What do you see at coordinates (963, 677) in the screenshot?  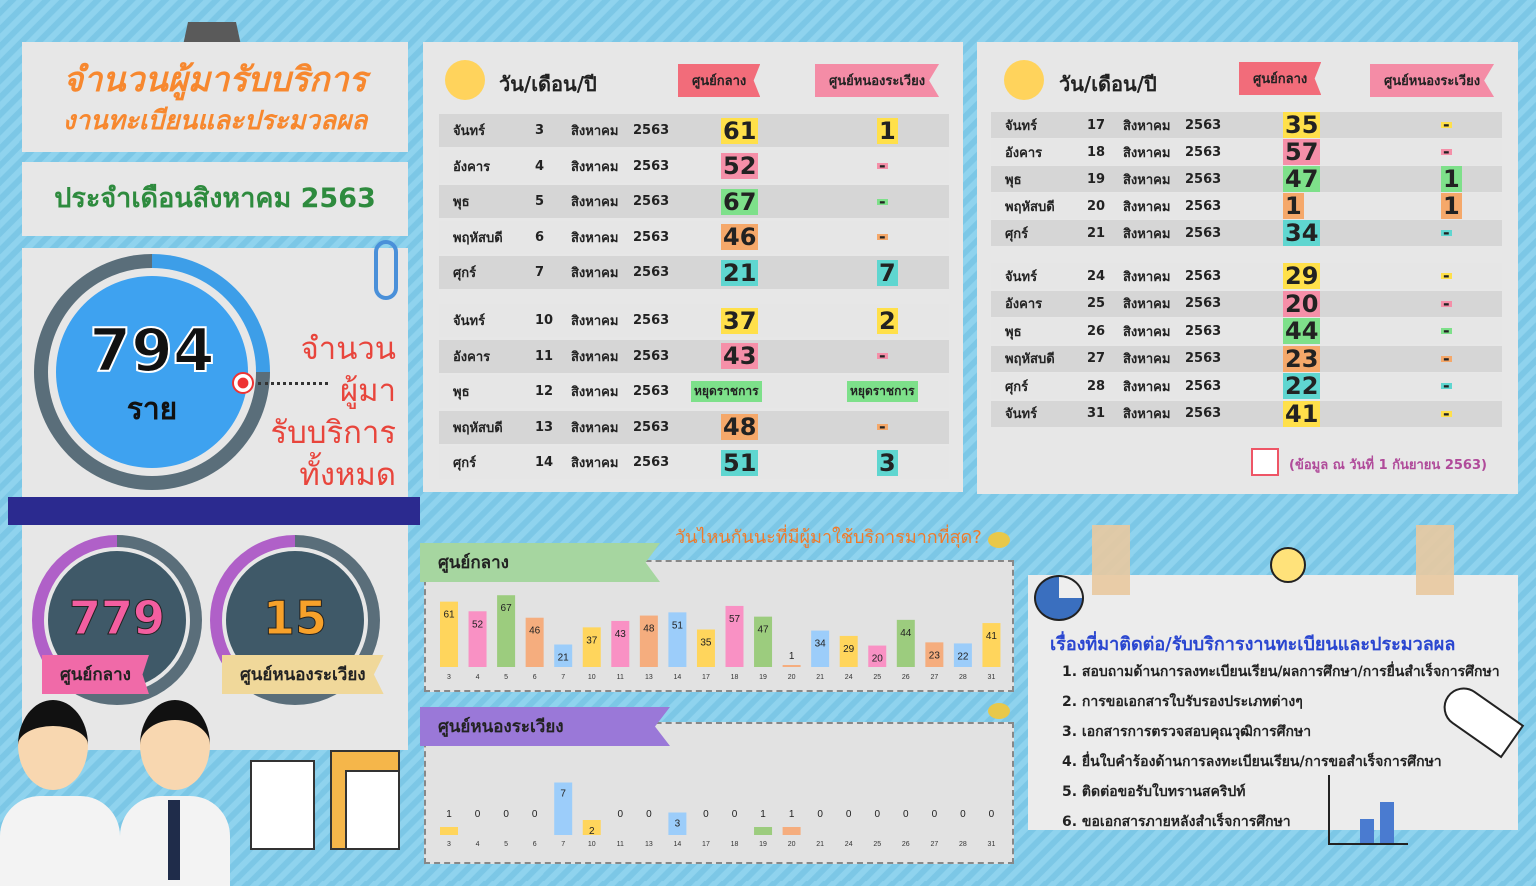 I see `x-tick-label: 28` at bounding box center [963, 677].